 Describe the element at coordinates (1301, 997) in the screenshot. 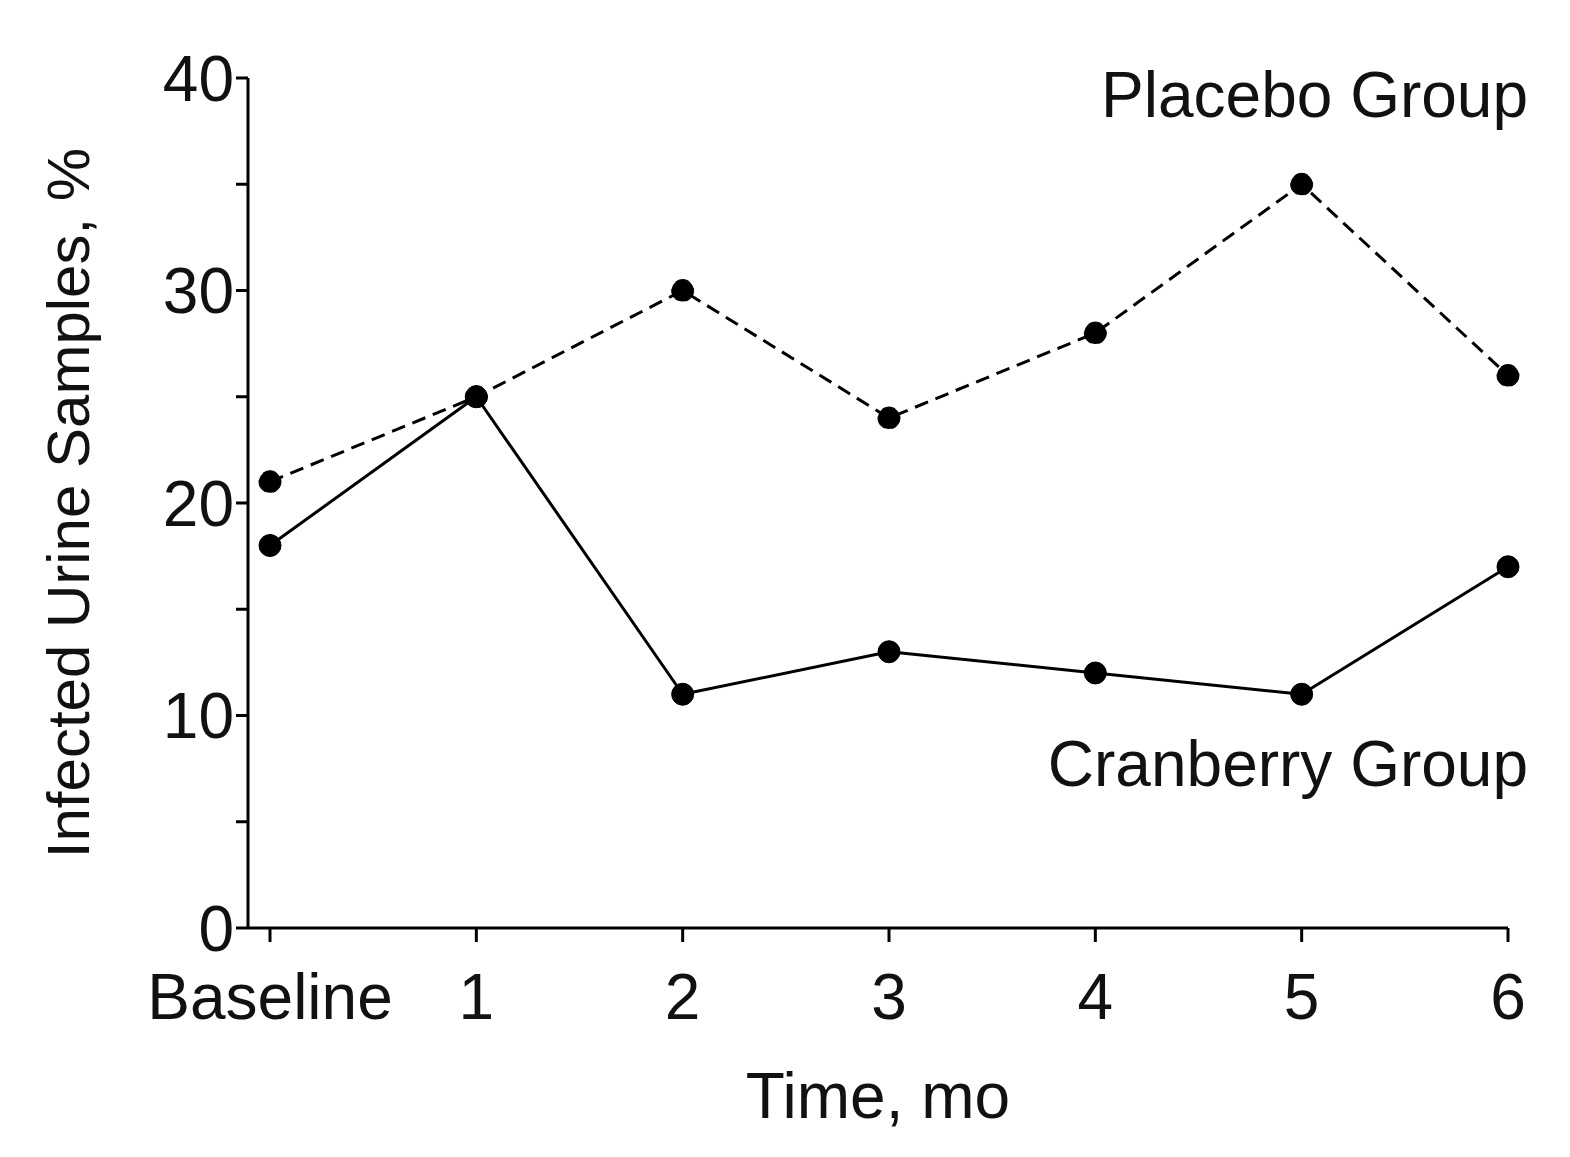

I see `x-tick-label: 5` at that location.